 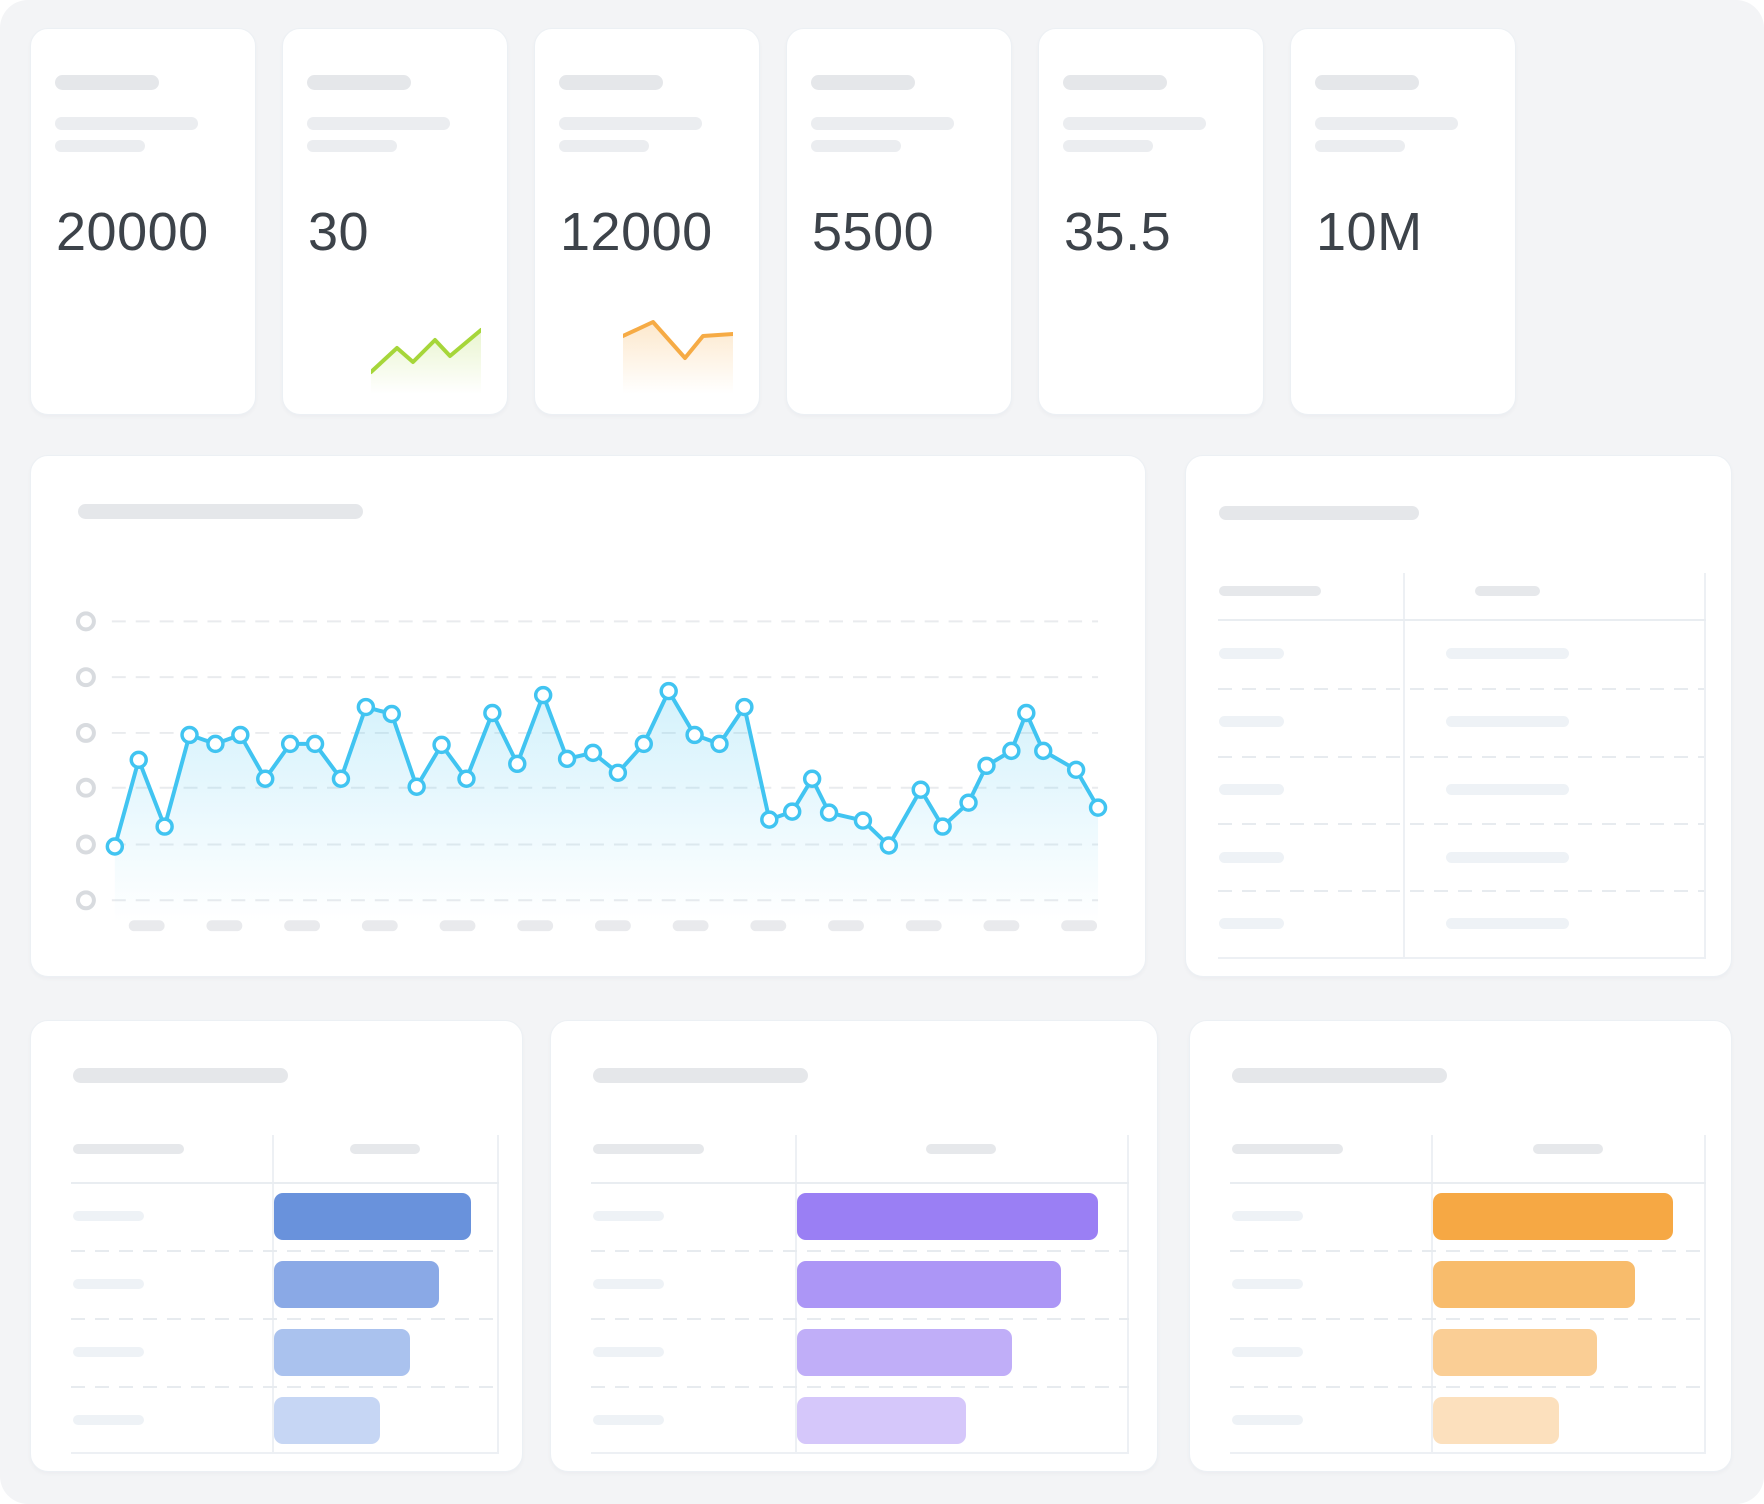 I want to click on sparkline-area, so click(x=678, y=358).